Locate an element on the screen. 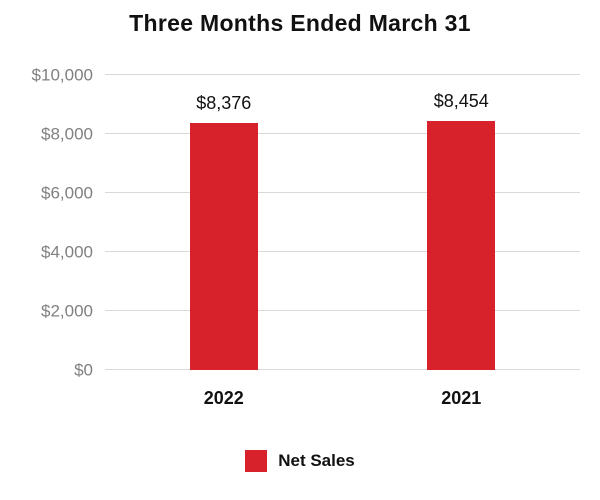 This screenshot has width=600, height=500. chart-title: Three Months Ended March 31 is located at coordinates (300, 23).